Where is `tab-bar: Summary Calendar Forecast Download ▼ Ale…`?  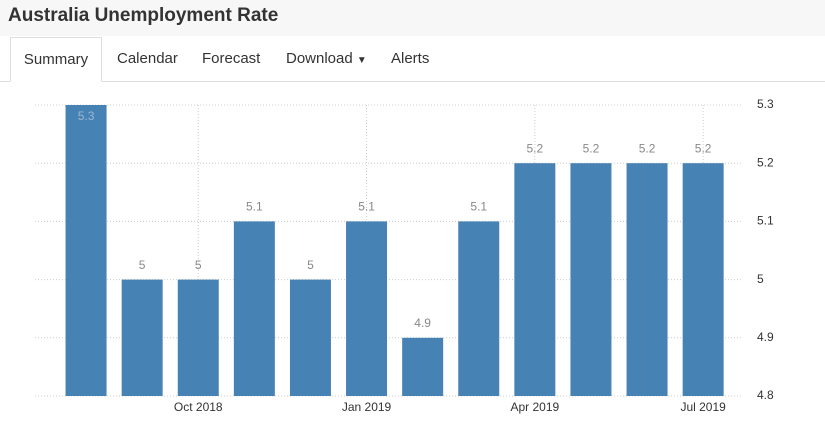
tab-bar: Summary Calendar Forecast Download ▼ Ale… is located at coordinates (412, 59).